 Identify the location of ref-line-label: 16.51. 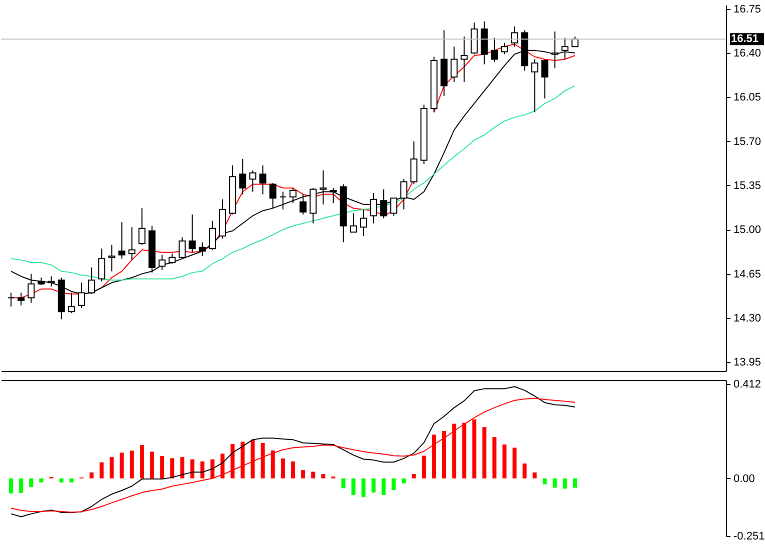
(745, 39).